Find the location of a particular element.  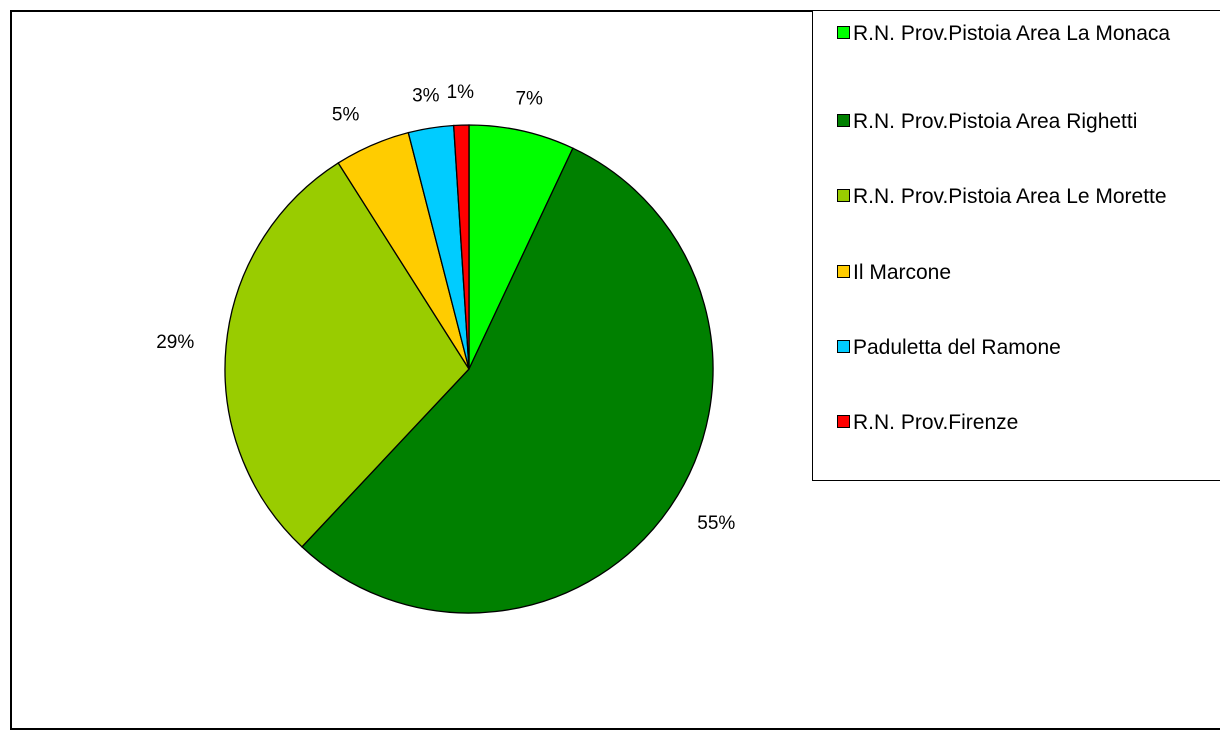

data-label: 7% is located at coordinates (529, 99).